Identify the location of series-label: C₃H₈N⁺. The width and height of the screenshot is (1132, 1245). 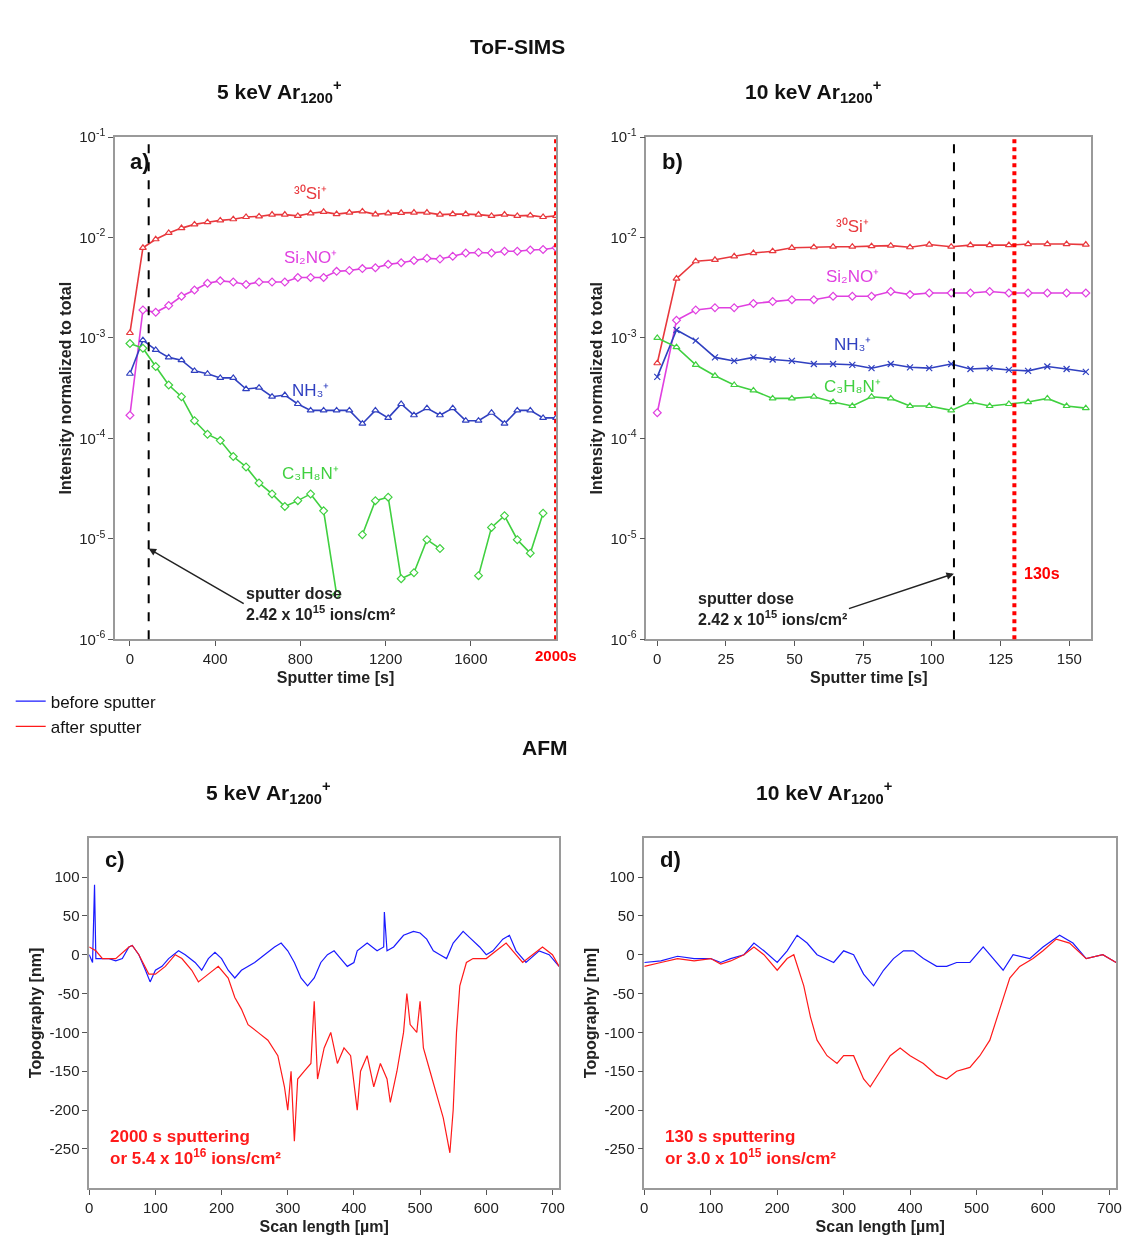
(852, 386).